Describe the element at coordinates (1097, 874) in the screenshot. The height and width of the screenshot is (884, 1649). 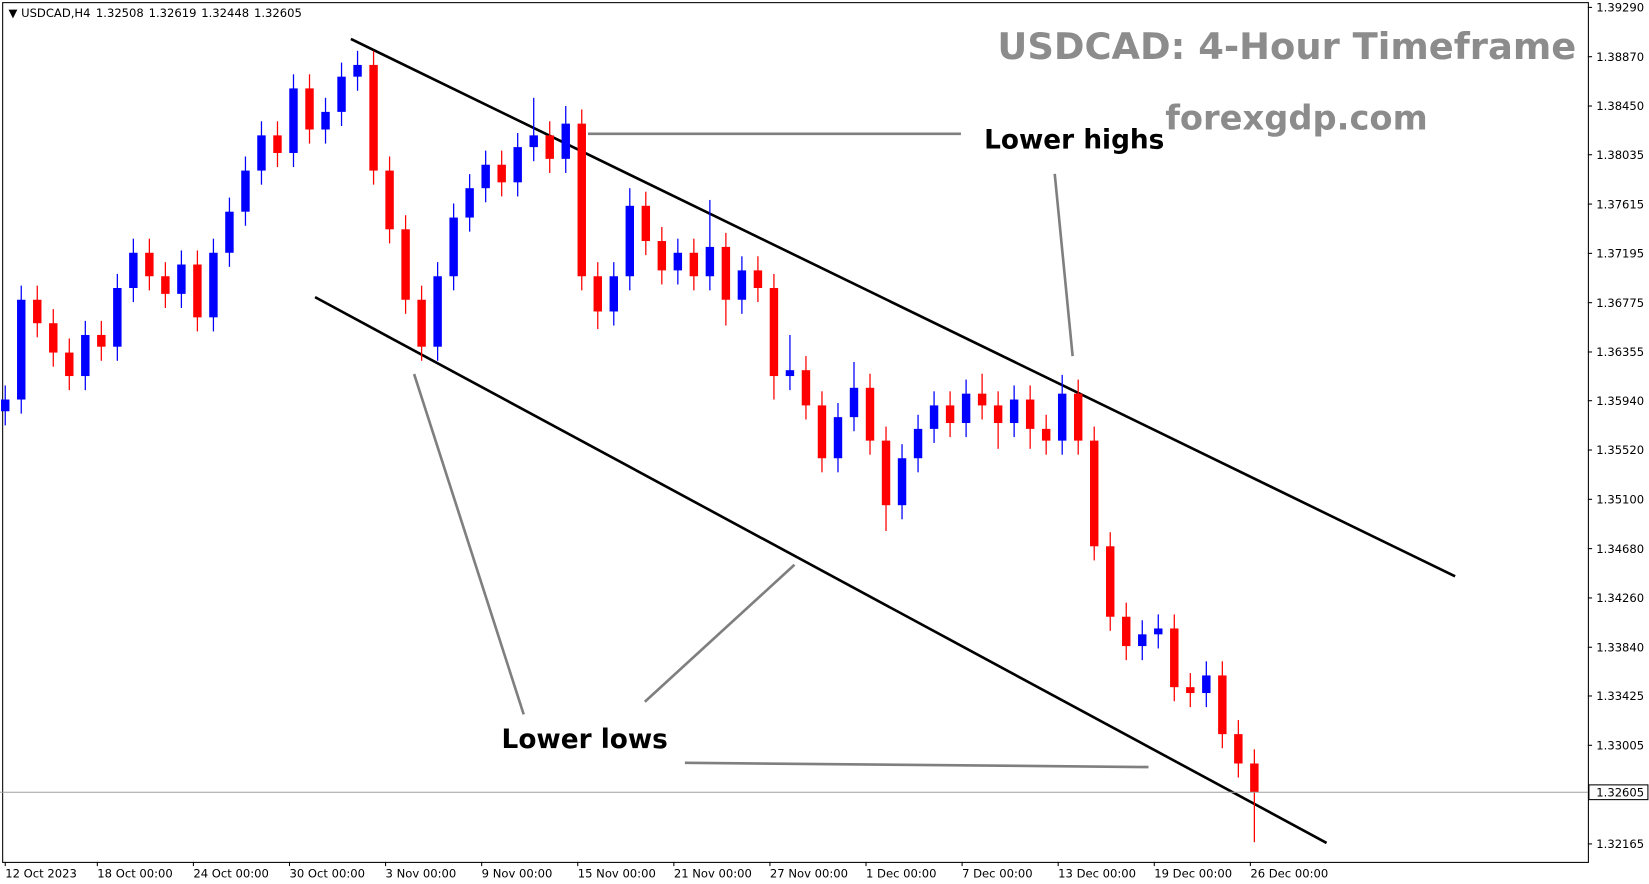
I see `x-tick-label: 13 Dec 00:00` at that location.